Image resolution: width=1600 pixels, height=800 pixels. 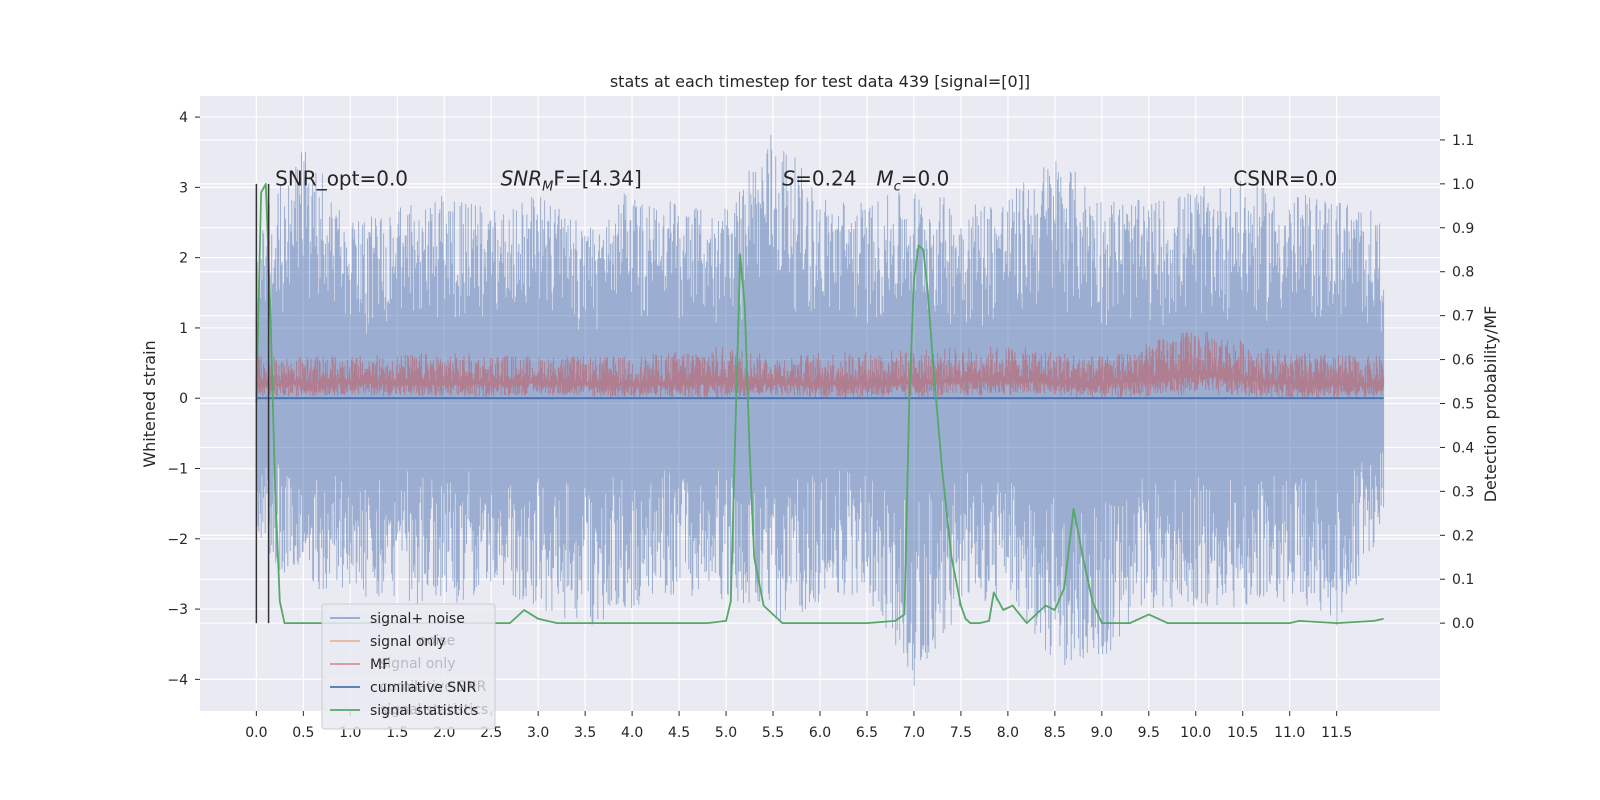 What do you see at coordinates (423, 688) in the screenshot?
I see `legend-label: cumilative SNR` at bounding box center [423, 688].